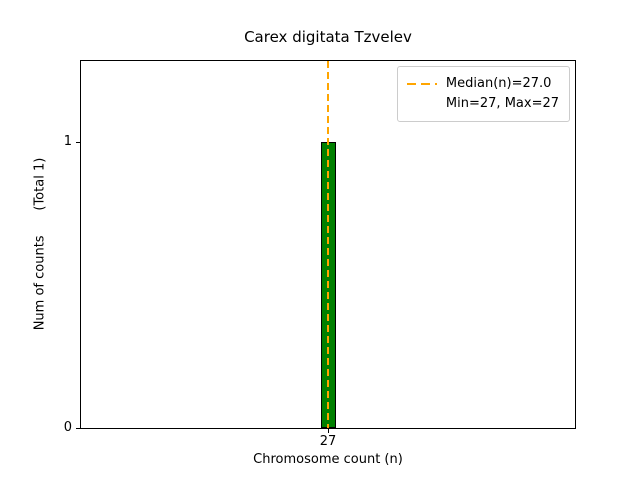 This screenshot has height=480, width=640. Describe the element at coordinates (328, 459) in the screenshot. I see `x-axis-label: Chromosome count (n)` at that location.